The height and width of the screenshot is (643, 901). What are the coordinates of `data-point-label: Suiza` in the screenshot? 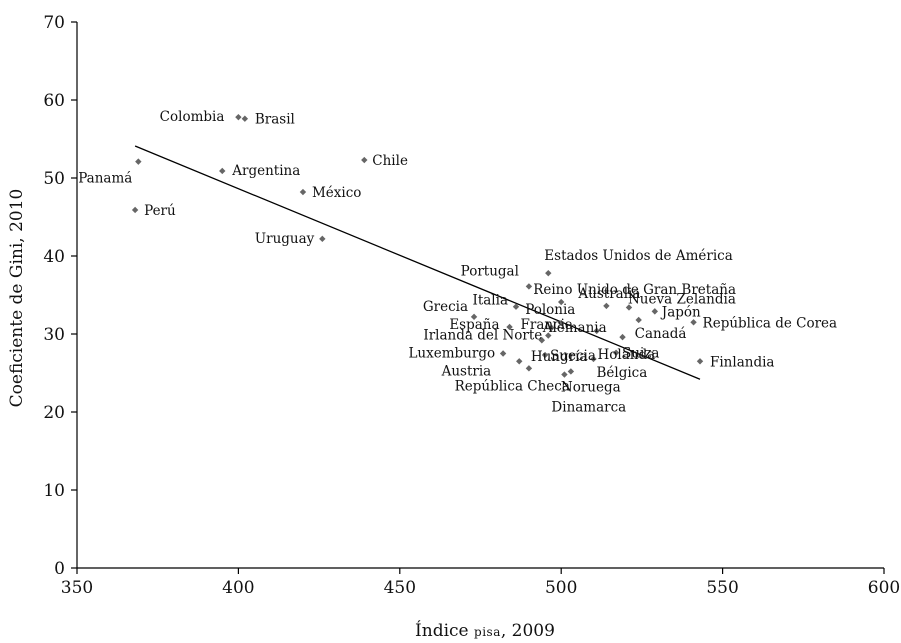 It's located at (640, 354).